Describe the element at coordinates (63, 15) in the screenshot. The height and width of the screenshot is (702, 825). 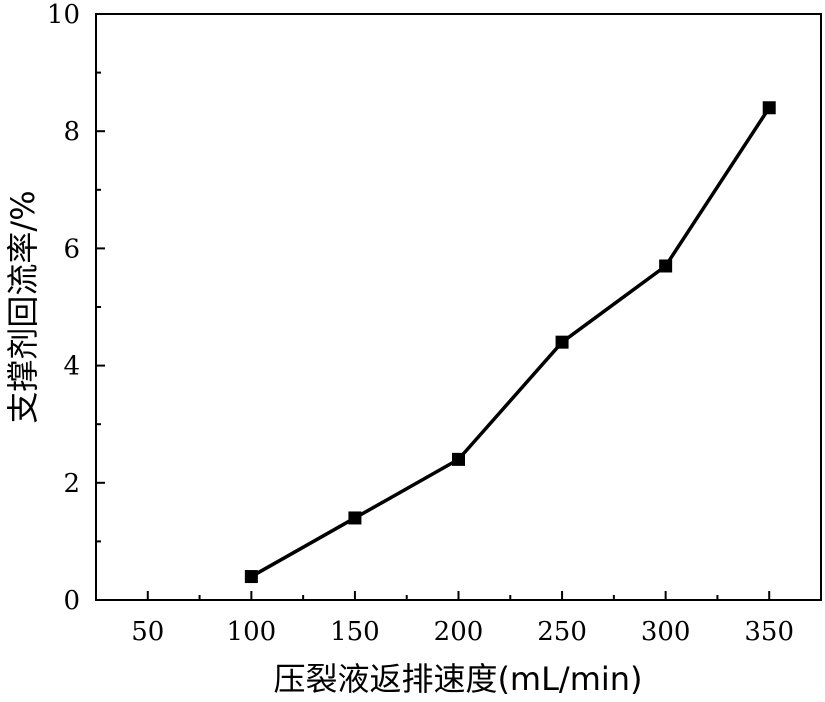
I see `y-tick-label: 10` at that location.